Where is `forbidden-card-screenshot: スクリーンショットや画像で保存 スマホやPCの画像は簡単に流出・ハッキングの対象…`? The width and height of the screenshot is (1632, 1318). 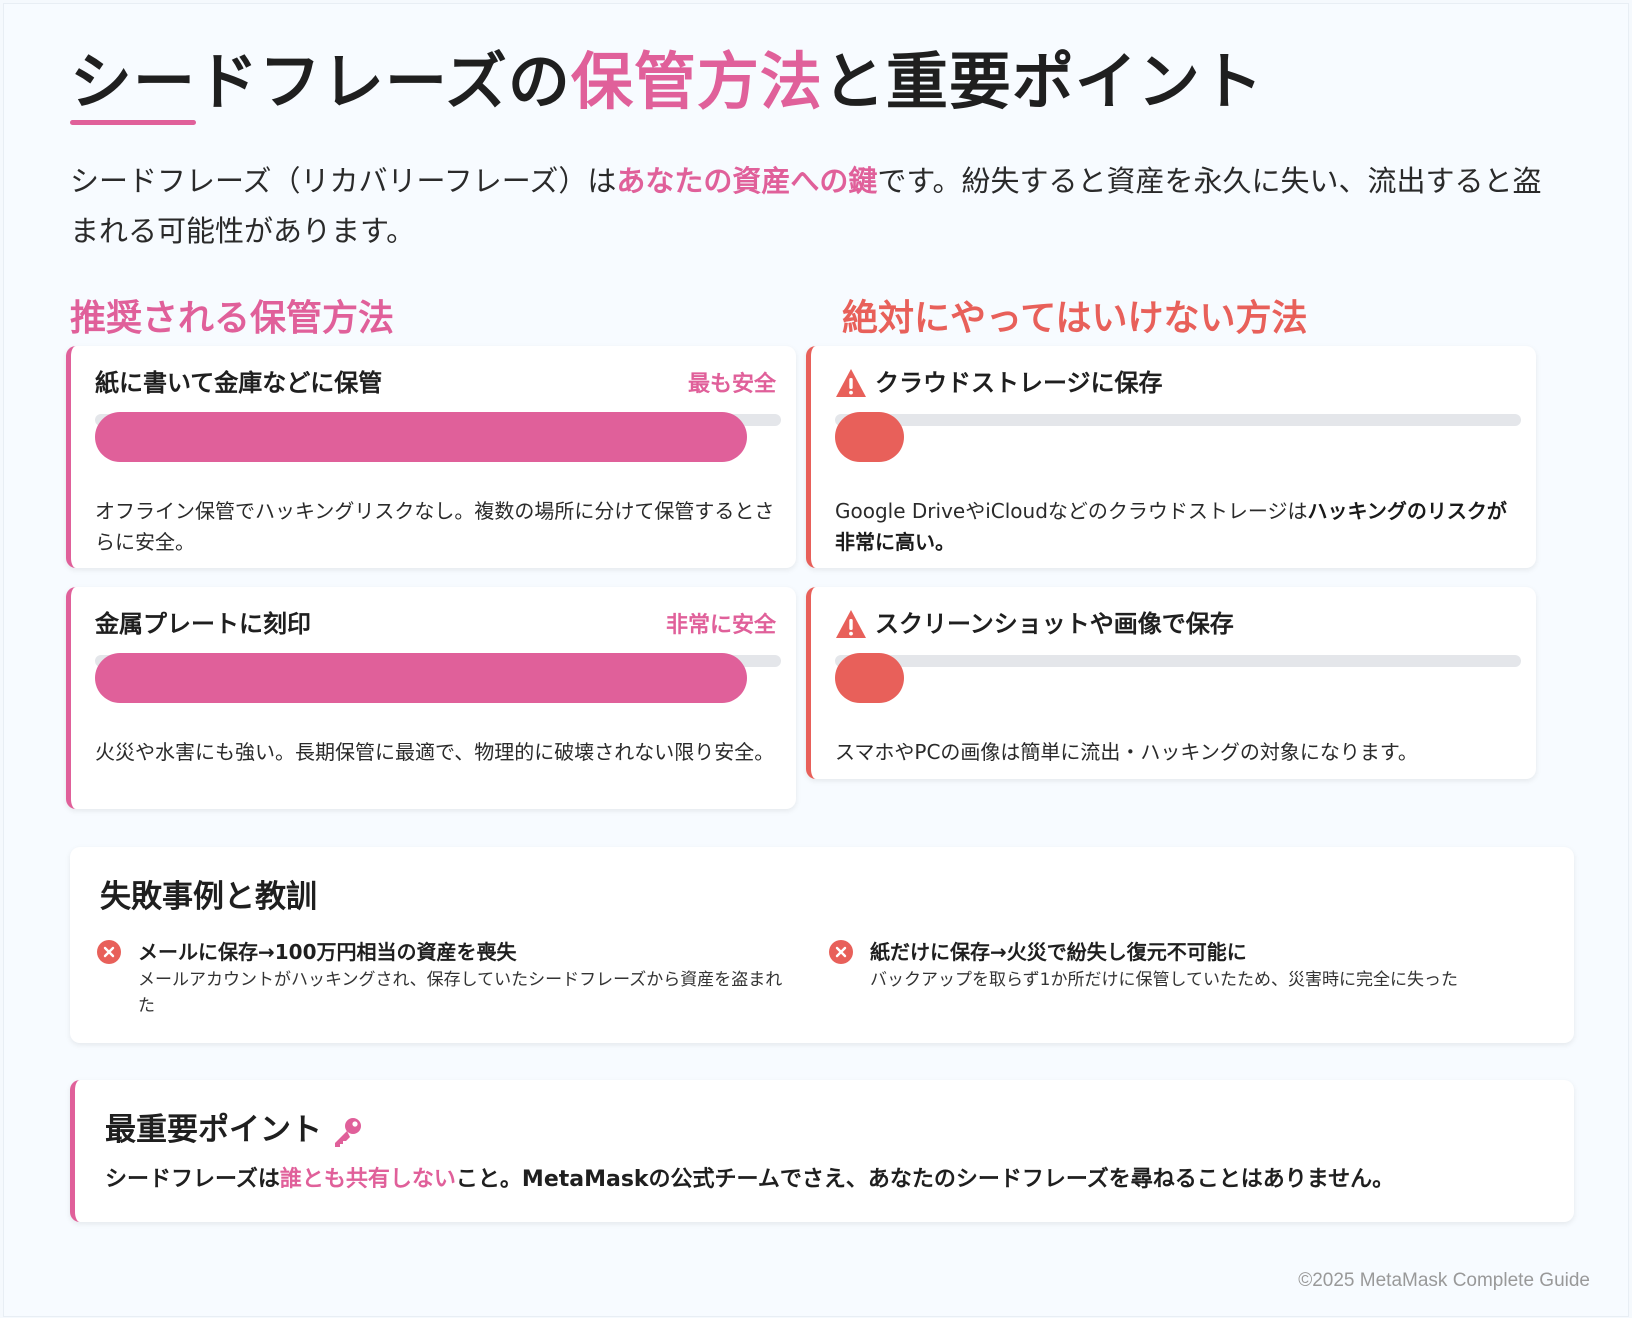
forbidden-card-screenshot: スクリーンショットや画像で保存 スマホやPCの画像は簡単に流出・ハッキングの対象… is located at coordinates (1171, 683).